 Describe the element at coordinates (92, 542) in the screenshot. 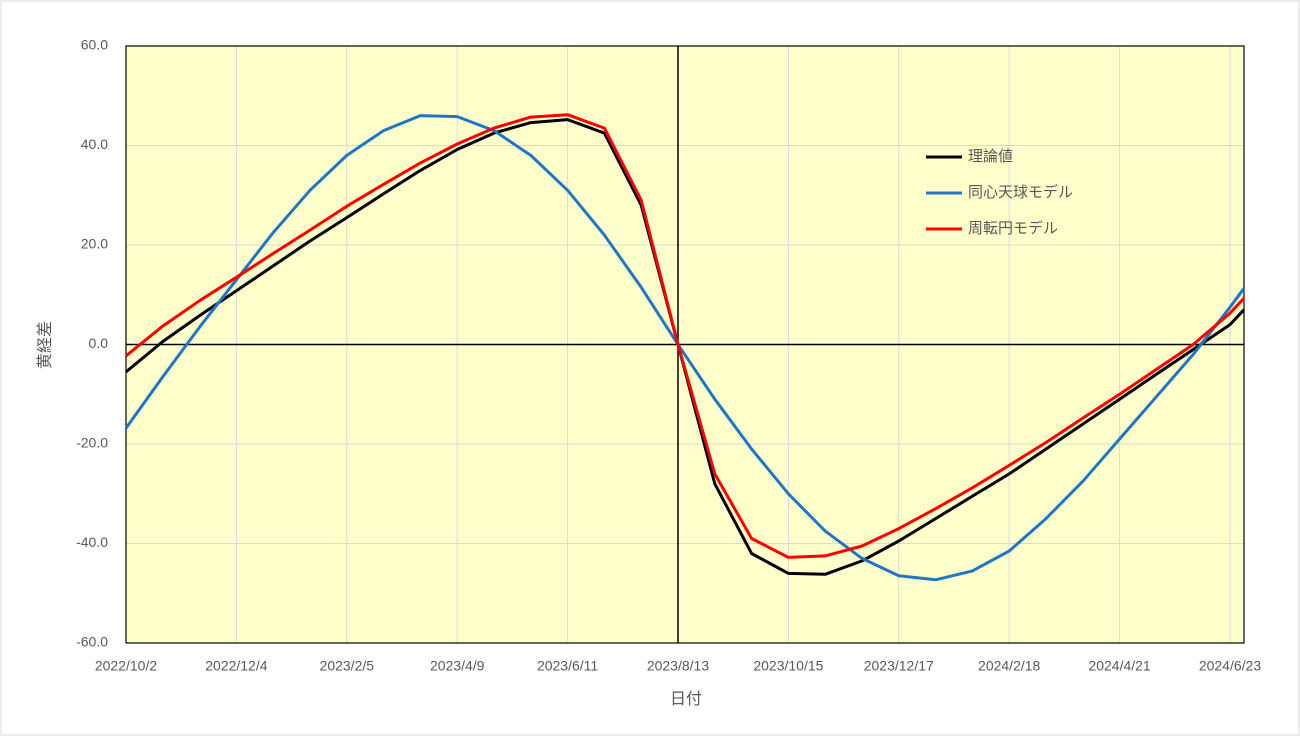

I see `y-tick-label: -40.0` at that location.